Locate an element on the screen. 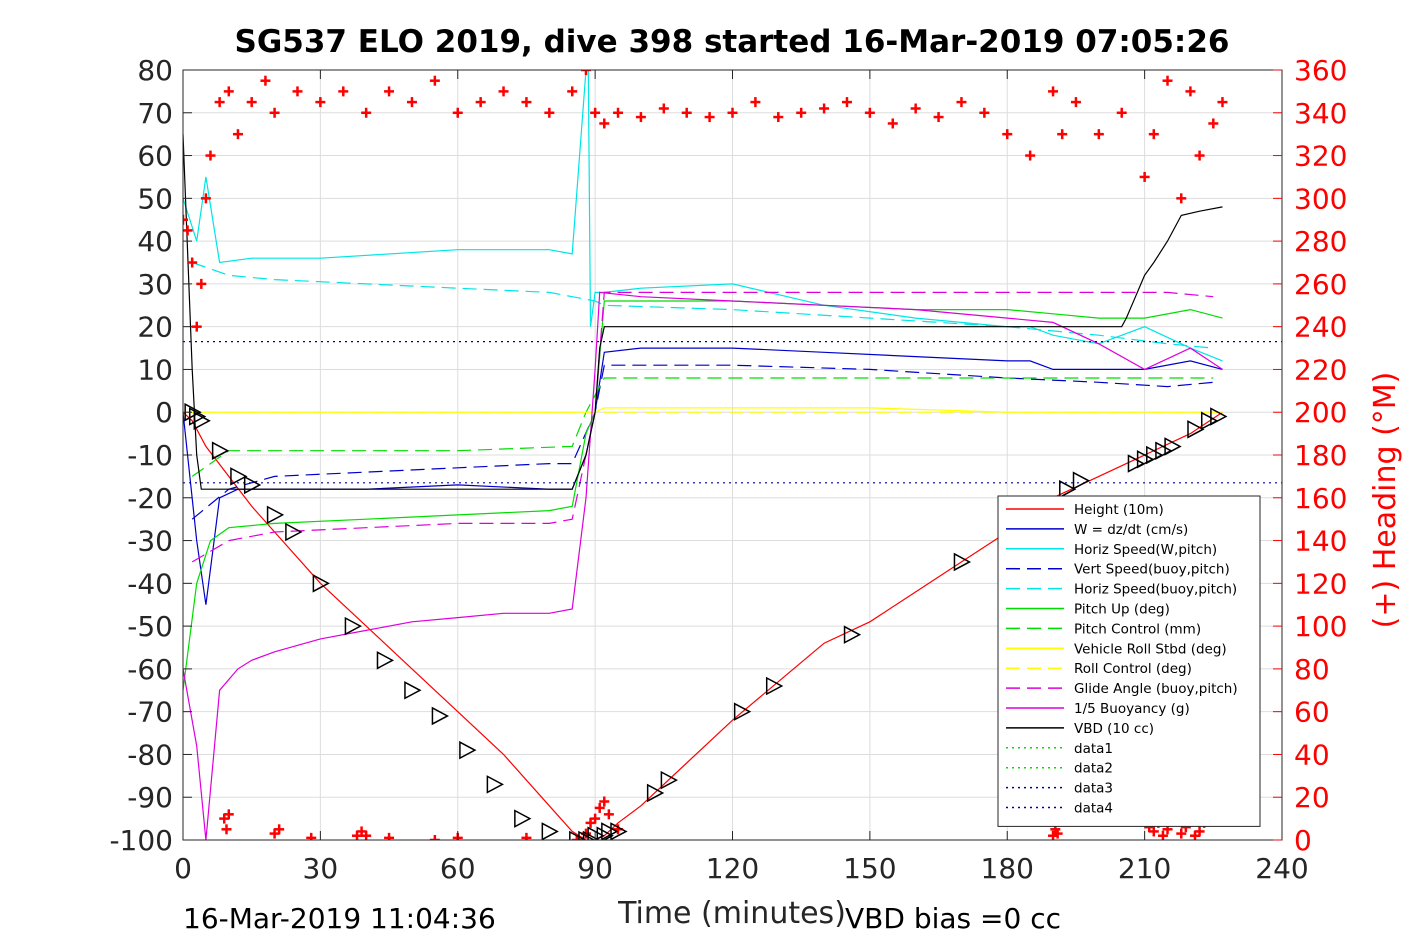 The width and height of the screenshot is (1417, 949). legend-label: Vert Speed(buoy,pitch) is located at coordinates (1152, 570).